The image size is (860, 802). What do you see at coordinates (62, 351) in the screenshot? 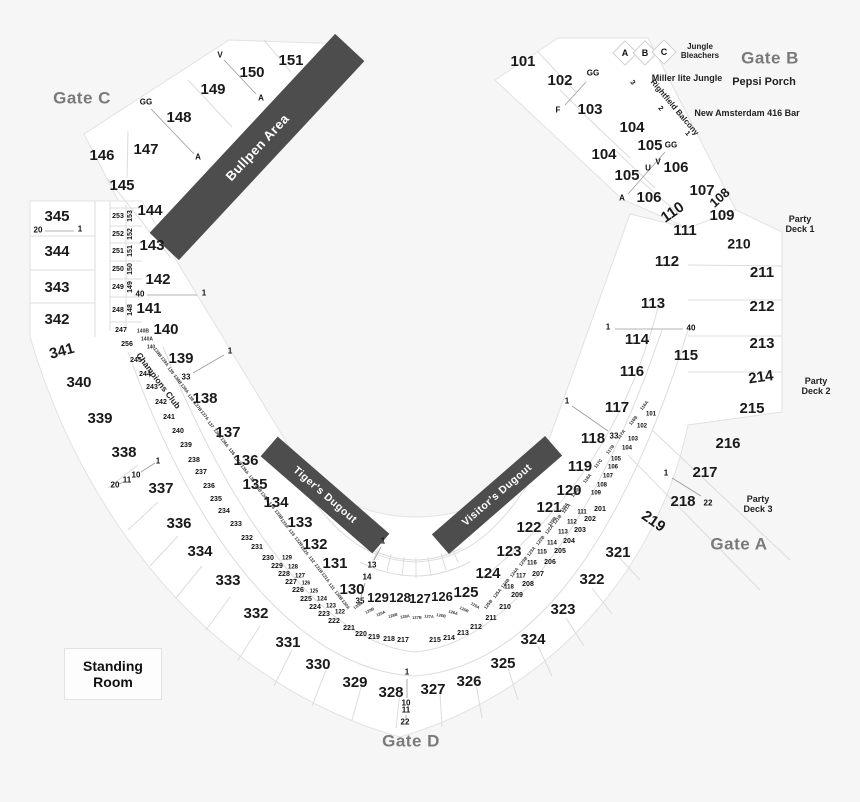
I see `section-341: 341` at bounding box center [62, 351].